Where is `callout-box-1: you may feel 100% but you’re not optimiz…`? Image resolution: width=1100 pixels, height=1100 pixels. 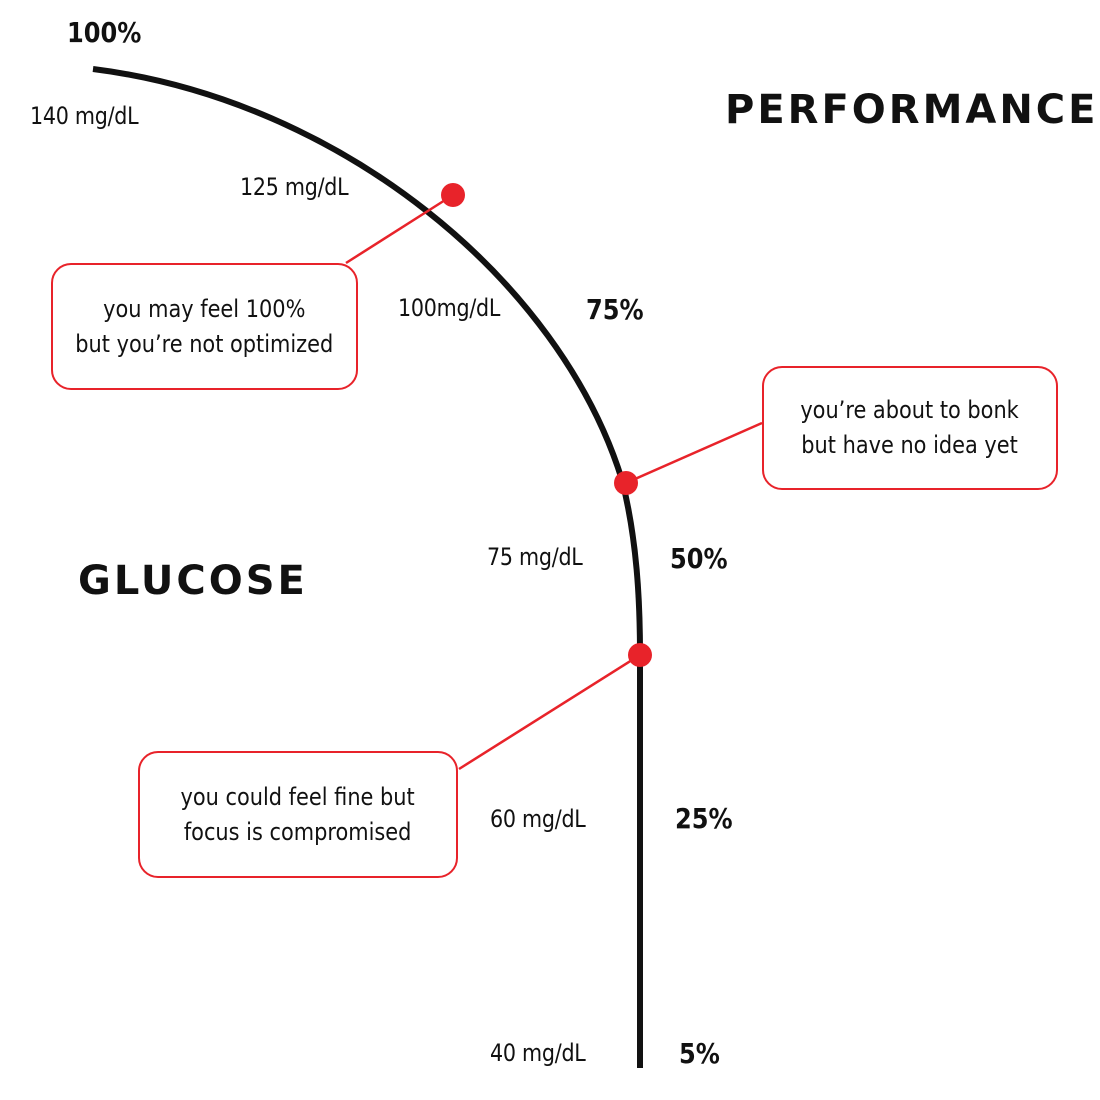 callout-box-1: you may feel 100% but you’re not optimiz… is located at coordinates (204, 326).